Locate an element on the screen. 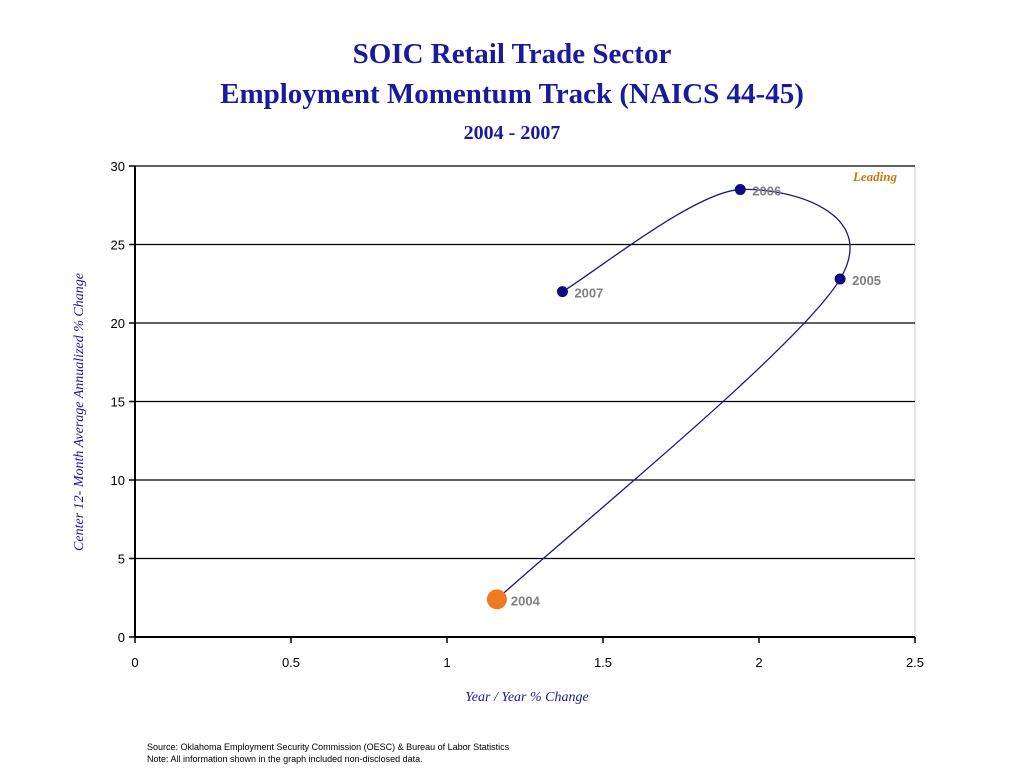 The image size is (1024, 768). y-tick-label: 20 is located at coordinates (118, 323).